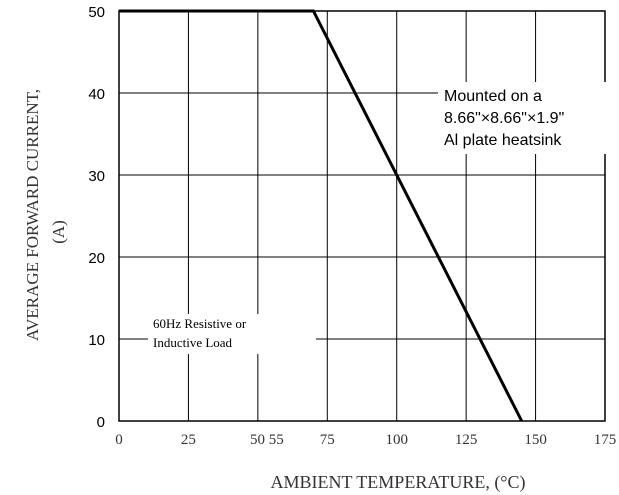 This screenshot has height=495, width=619. What do you see at coordinates (96, 258) in the screenshot?
I see `y-tick-label: 20` at bounding box center [96, 258].